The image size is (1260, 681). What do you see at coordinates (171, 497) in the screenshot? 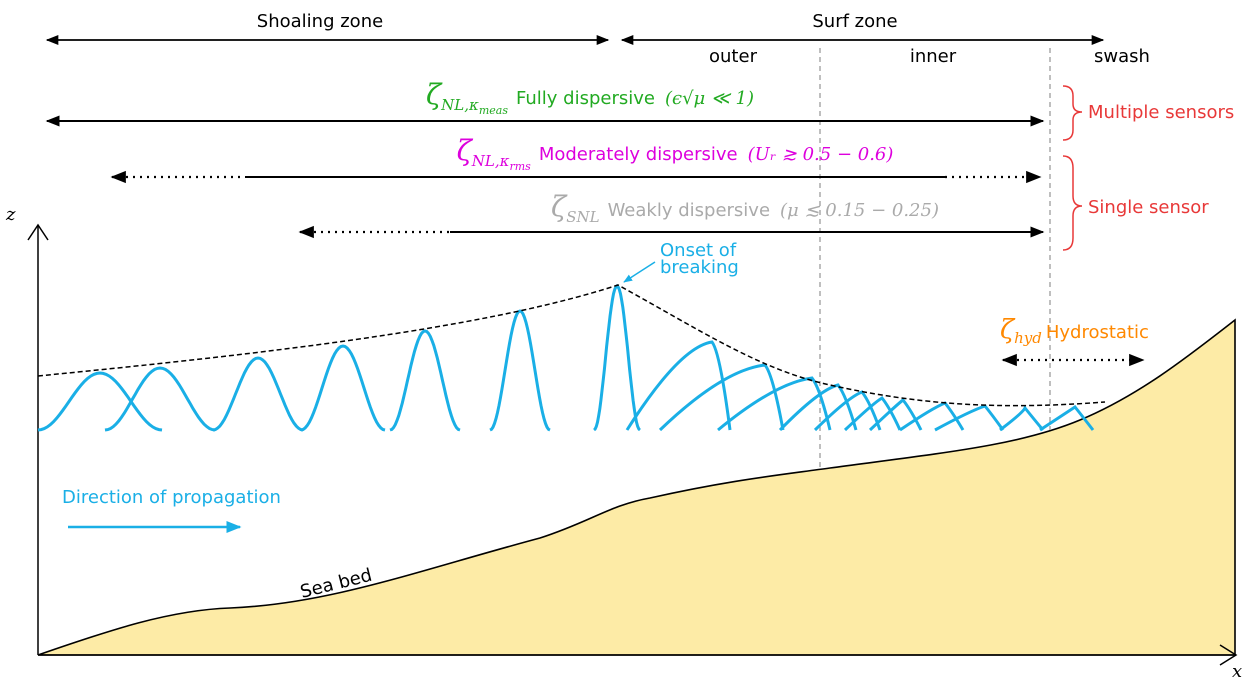
I see `direction-label: Direction of propagation` at bounding box center [171, 497].